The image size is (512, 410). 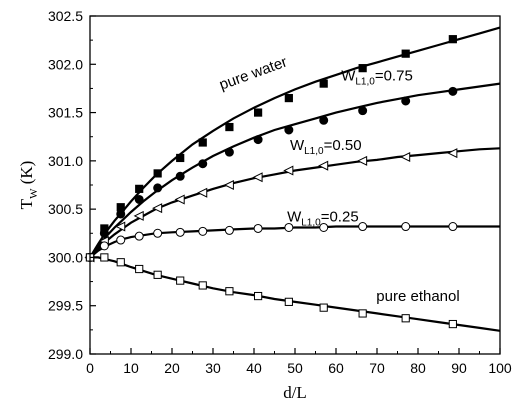 I want to click on y-tick-label-5: 301.5, so click(x=65, y=113).